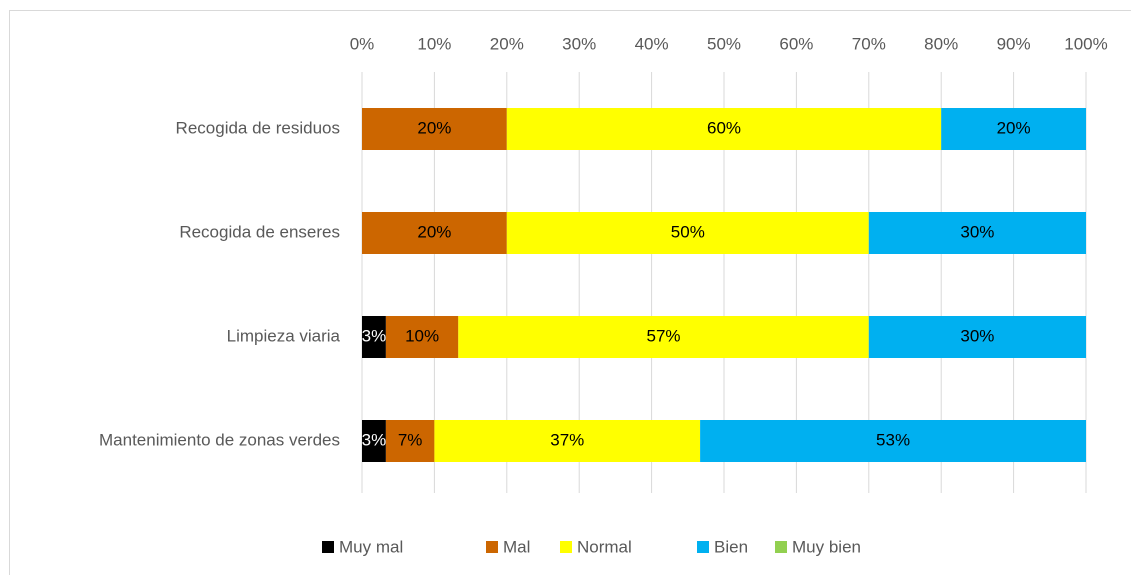 The image size is (1131, 575). What do you see at coordinates (724, 43) in the screenshot?
I see `x-tick-label: 50%` at bounding box center [724, 43].